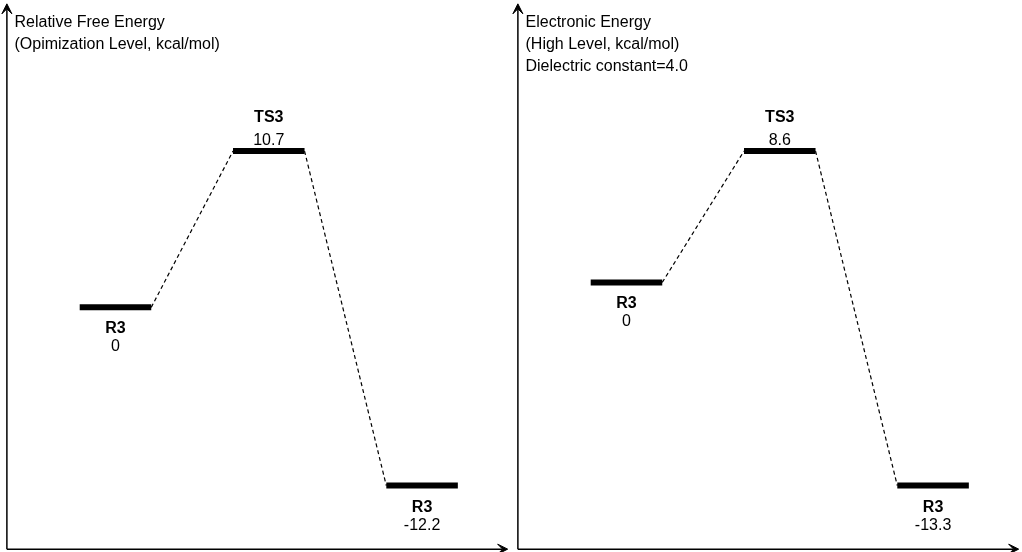 This screenshot has height=552, width=1022. Describe the element at coordinates (606, 65) in the screenshot. I see `text: Dielectric constant=4.0` at that location.